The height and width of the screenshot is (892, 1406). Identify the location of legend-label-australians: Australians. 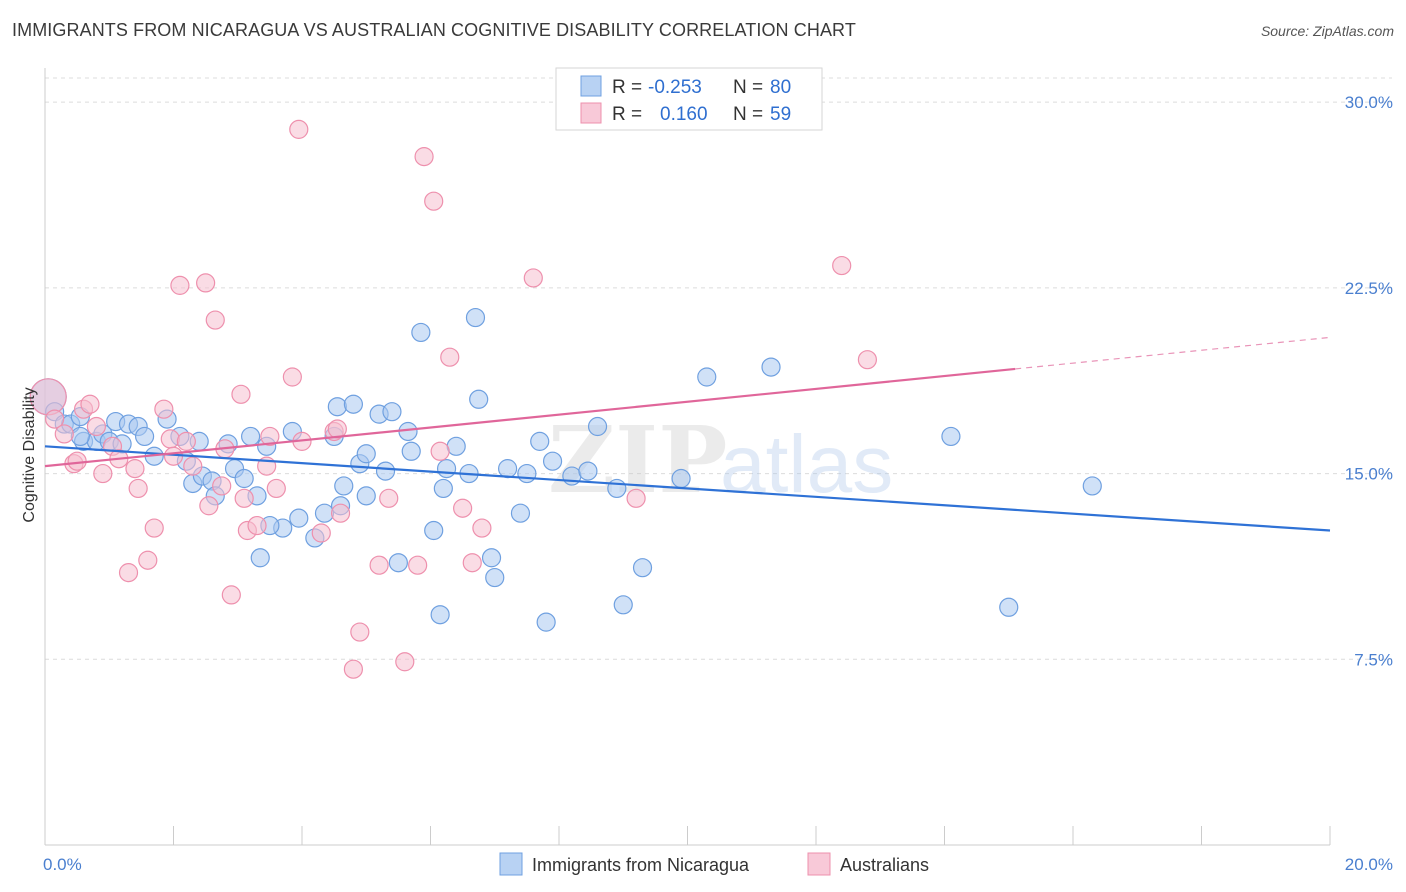
(884, 865).